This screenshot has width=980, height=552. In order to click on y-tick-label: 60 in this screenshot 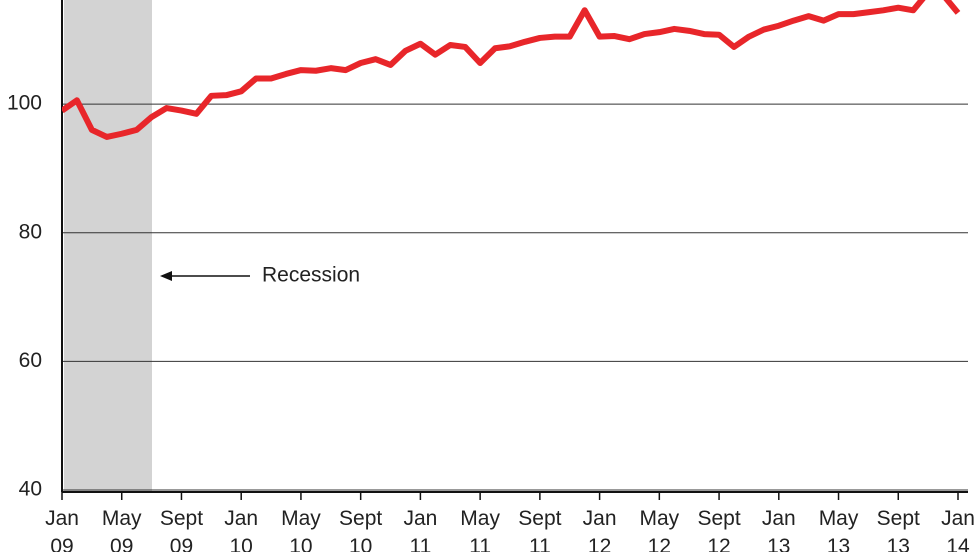, I will do `click(30, 360)`.